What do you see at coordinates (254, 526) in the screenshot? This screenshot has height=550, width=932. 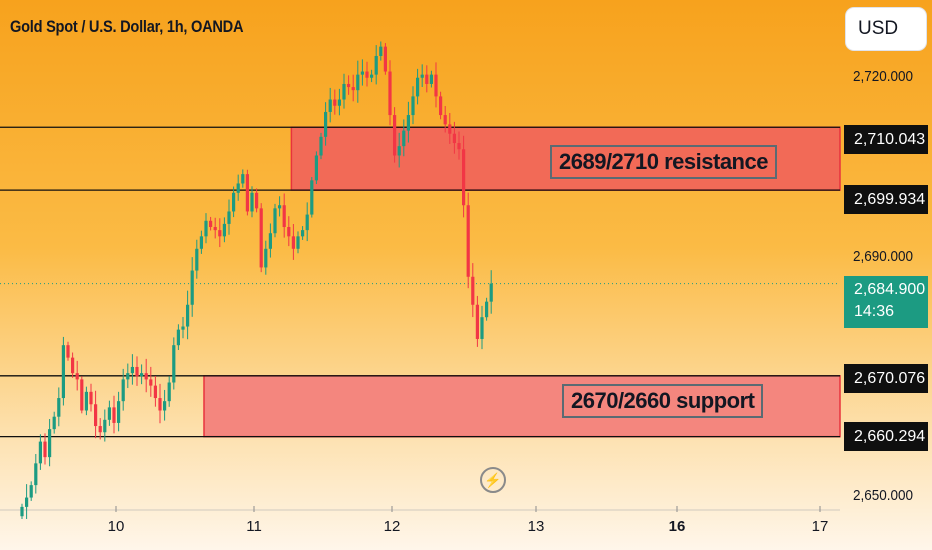 I see `time-tick-label: 11` at bounding box center [254, 526].